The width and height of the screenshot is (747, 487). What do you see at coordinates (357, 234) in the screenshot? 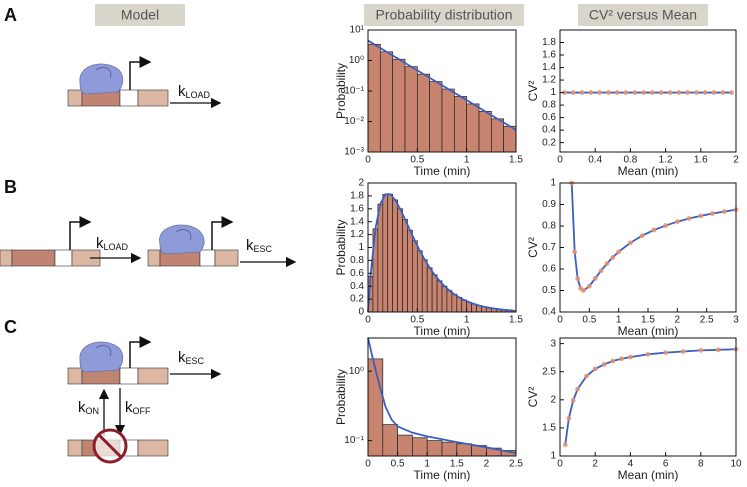
I see `y-tick-label: 1.2` at bounding box center [357, 234].